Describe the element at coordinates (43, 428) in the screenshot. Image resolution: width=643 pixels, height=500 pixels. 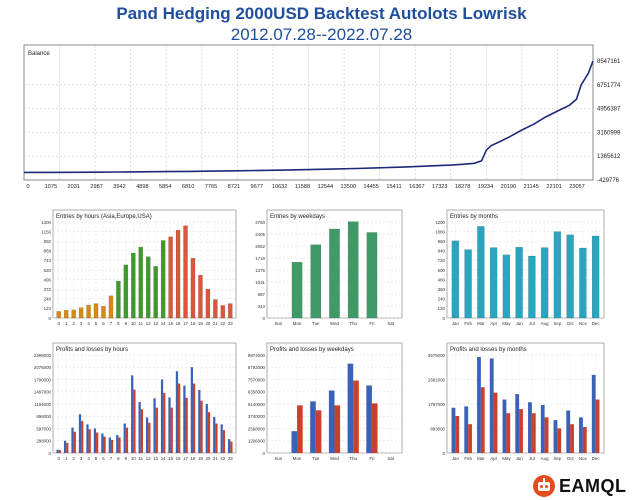
I see `pl-hours-y-tick: 597000` at that location.